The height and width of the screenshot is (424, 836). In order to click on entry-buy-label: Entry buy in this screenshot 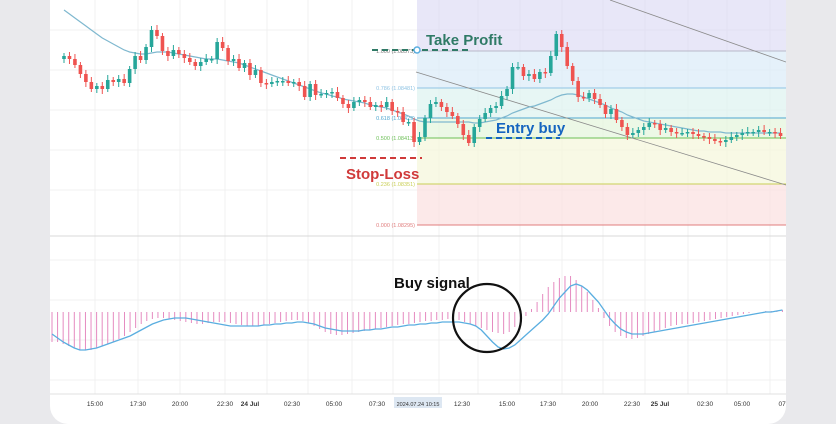, I will do `click(531, 128)`.